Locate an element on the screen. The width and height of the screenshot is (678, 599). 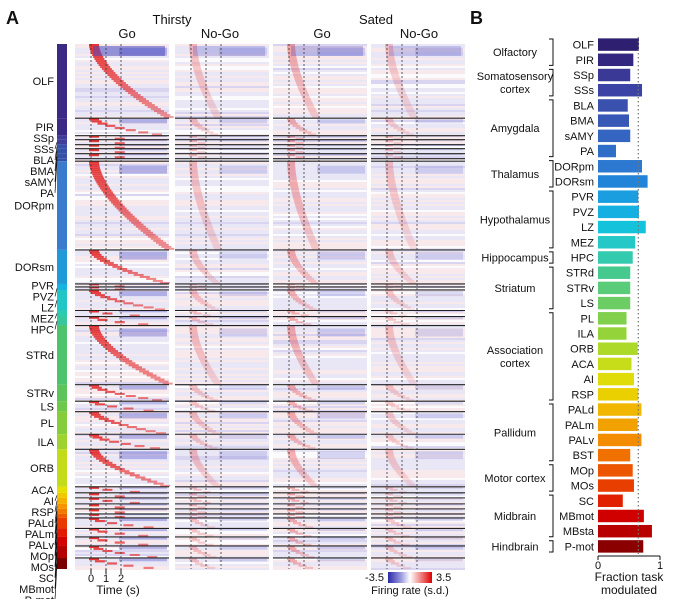
bar-PA is located at coordinates (607, 151).